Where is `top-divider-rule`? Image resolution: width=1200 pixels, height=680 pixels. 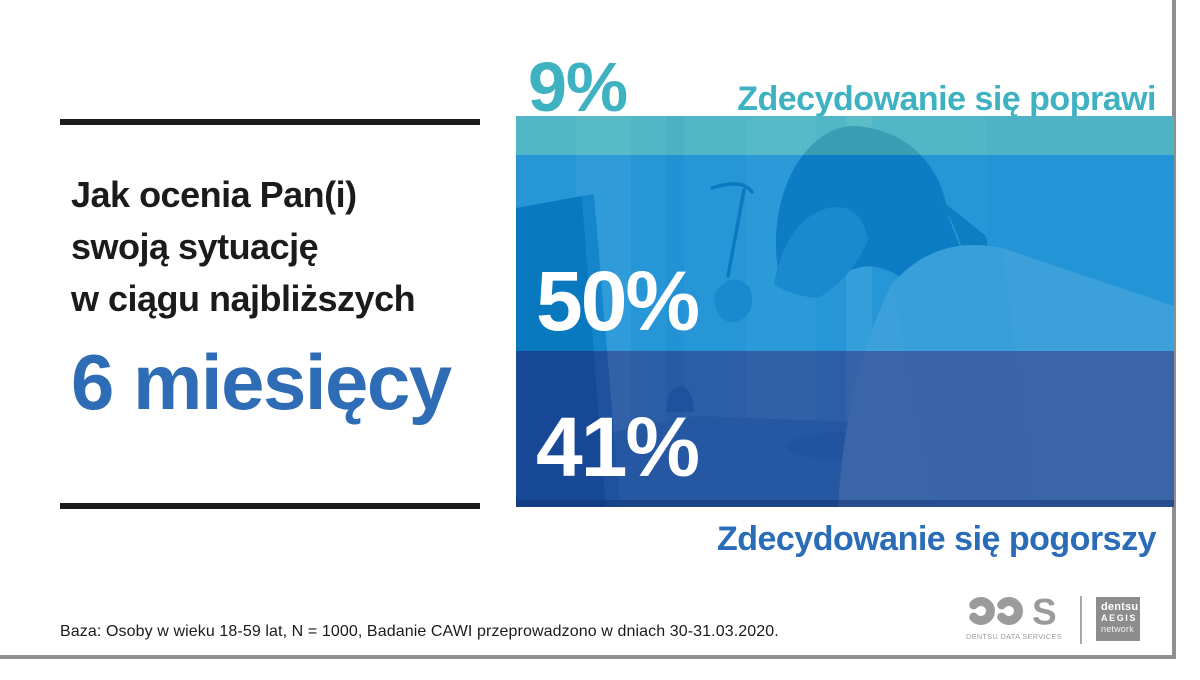 top-divider-rule is located at coordinates (270, 122).